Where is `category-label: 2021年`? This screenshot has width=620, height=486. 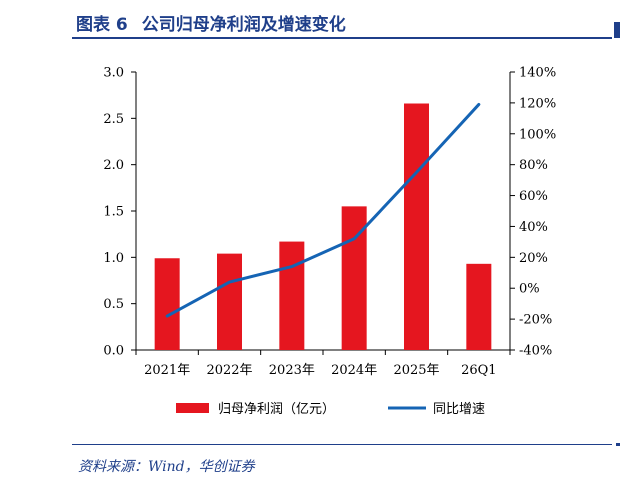
category-label: 2021年 is located at coordinates (167, 370).